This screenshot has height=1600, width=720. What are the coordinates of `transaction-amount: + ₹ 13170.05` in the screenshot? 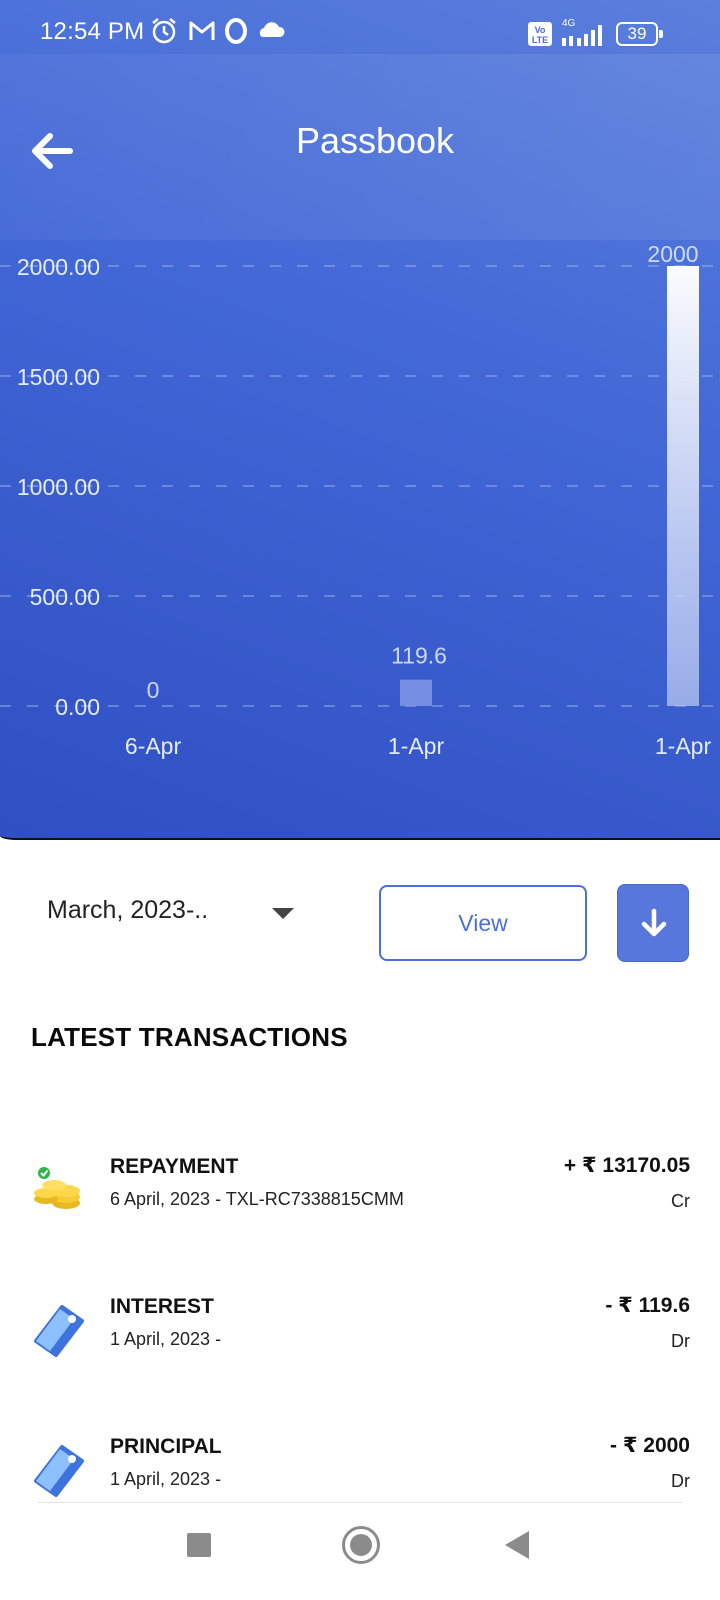 It's located at (626, 1165).